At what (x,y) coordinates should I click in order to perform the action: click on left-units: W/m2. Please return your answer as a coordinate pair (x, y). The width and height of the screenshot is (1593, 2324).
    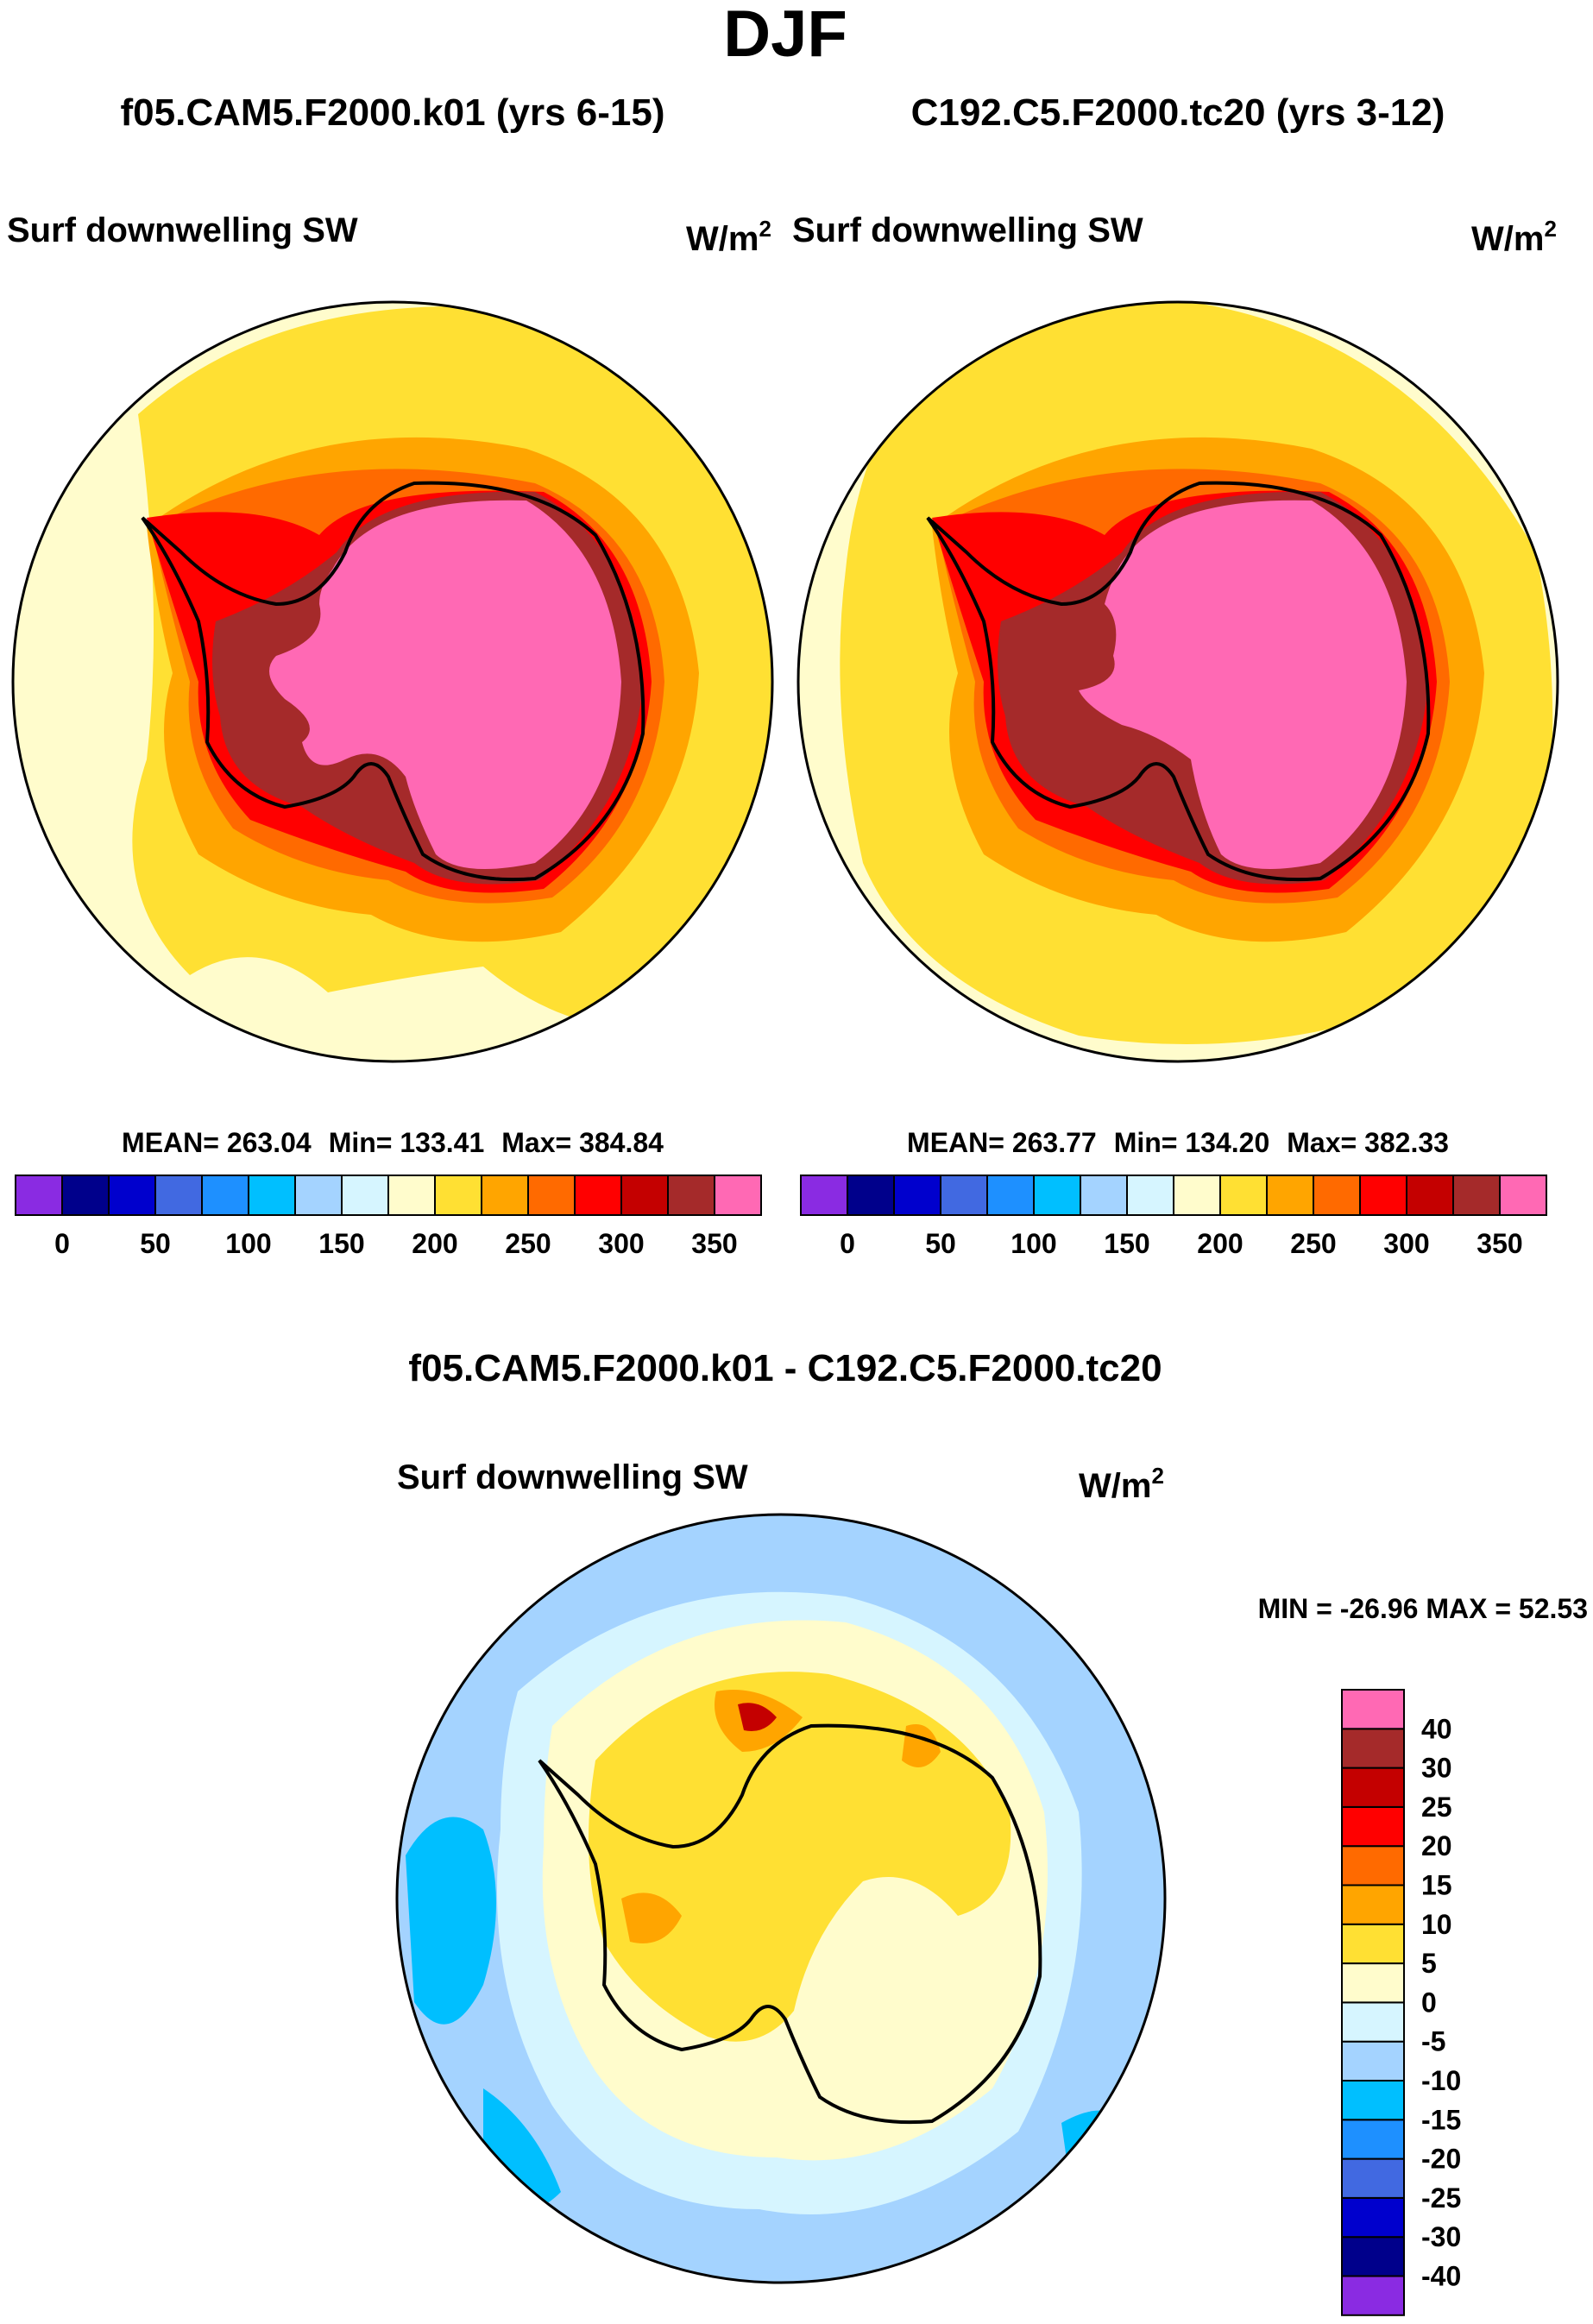
    Looking at the image, I should click on (729, 237).